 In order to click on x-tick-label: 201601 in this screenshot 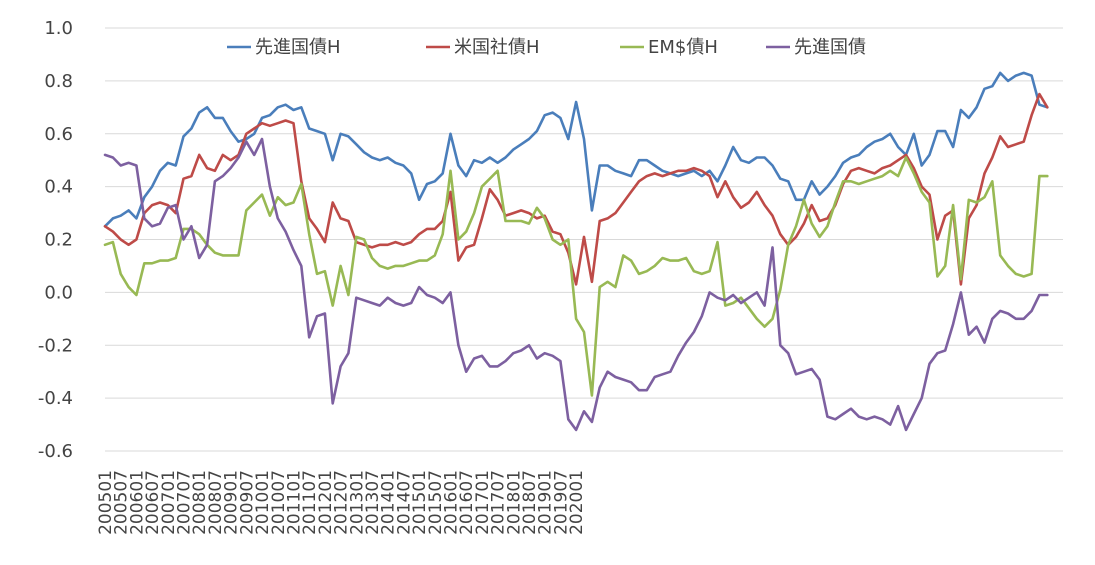, I will do `click(452, 502)`.